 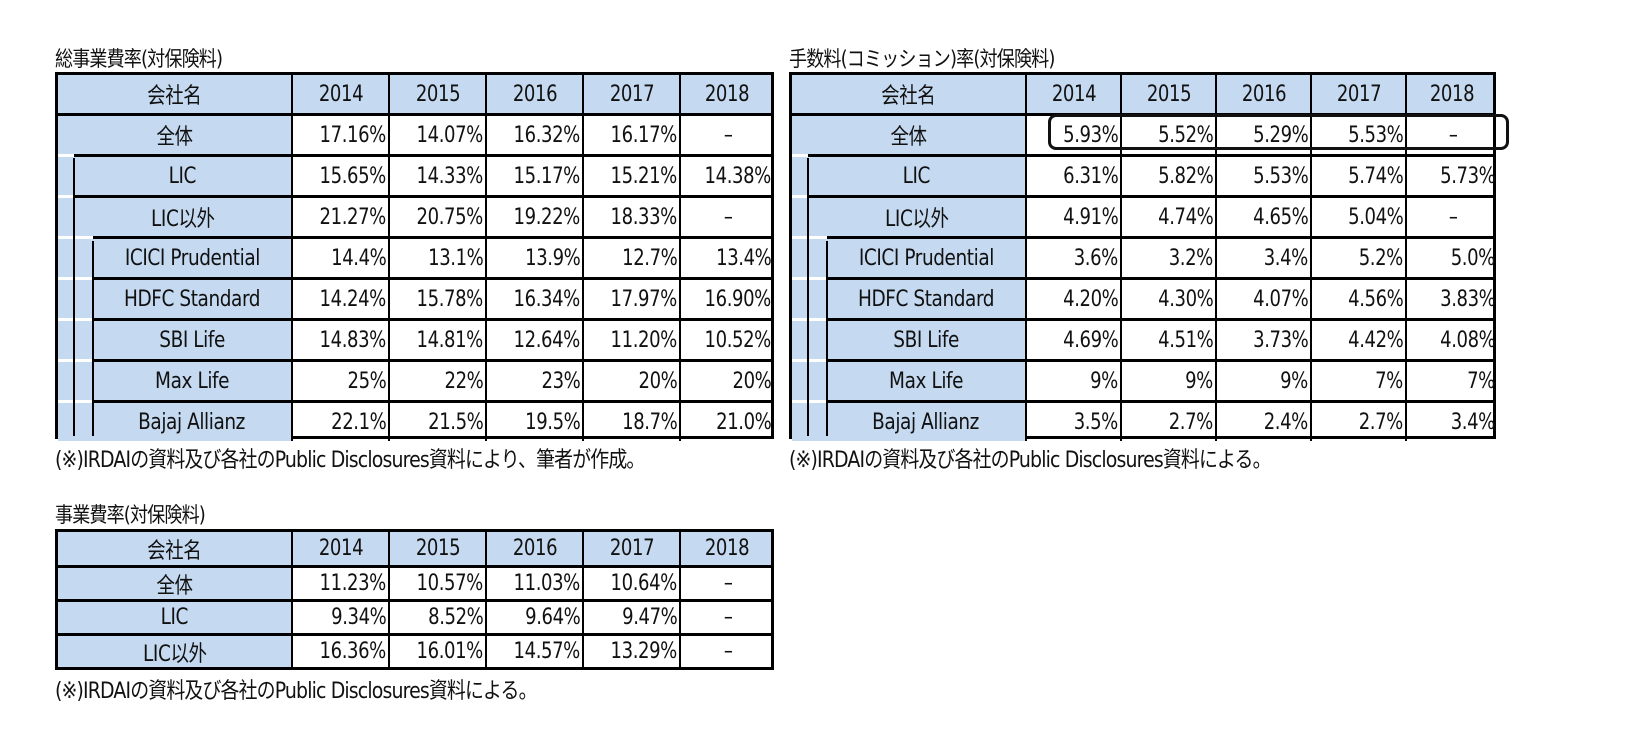 What do you see at coordinates (174, 96) in the screenshot?
I see `column-header-label: 会社名` at bounding box center [174, 96].